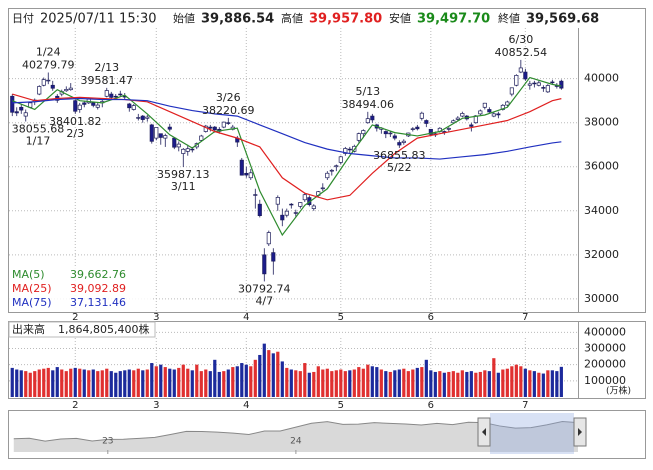 This screenshot has height=470, width=653. Describe the element at coordinates (605, 380) in the screenshot. I see `y-tick-label: 100000` at that location.